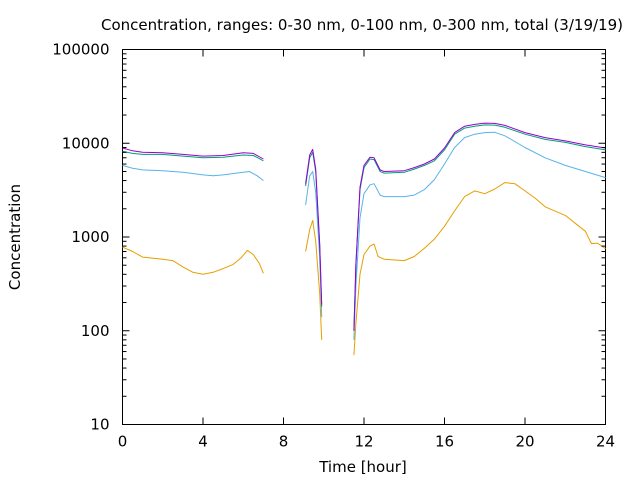  I want to click on y-tick-label: 1000, so click(90, 237).